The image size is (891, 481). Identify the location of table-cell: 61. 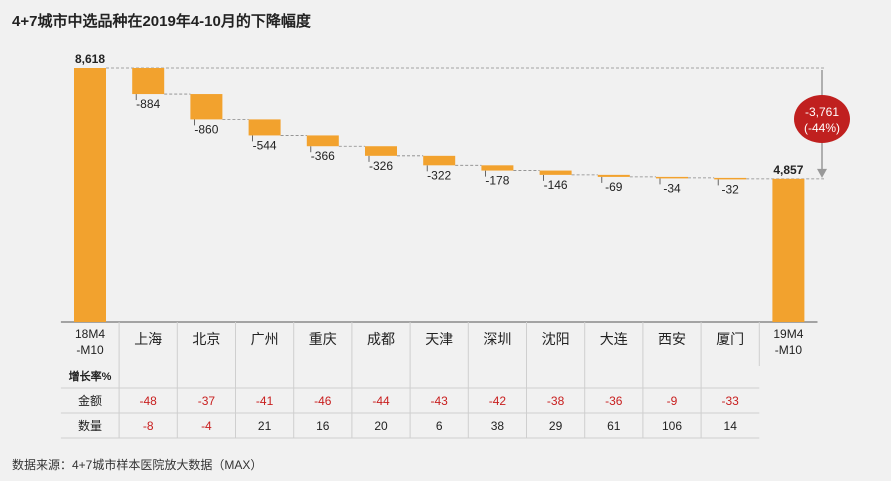
(614, 426).